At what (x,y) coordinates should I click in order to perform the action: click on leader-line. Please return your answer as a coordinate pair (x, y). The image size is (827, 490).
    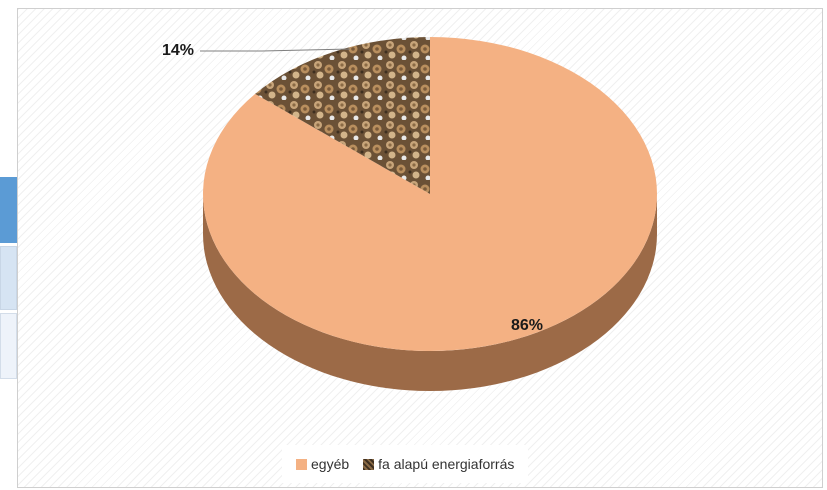
    Looking at the image, I should click on (275, 50).